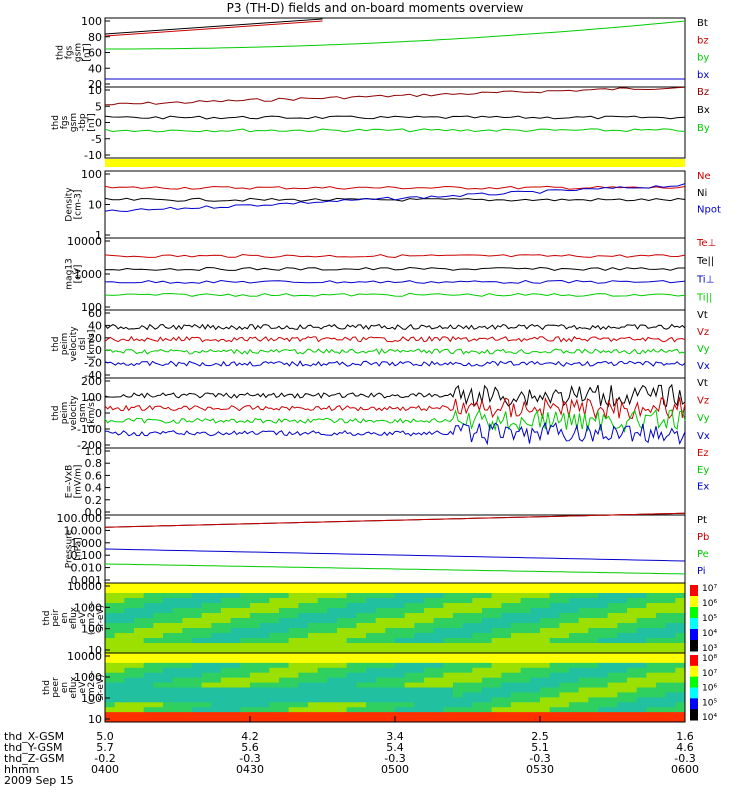  What do you see at coordinates (395, 520) in the screenshot?
I see `series-pb` at bounding box center [395, 520].